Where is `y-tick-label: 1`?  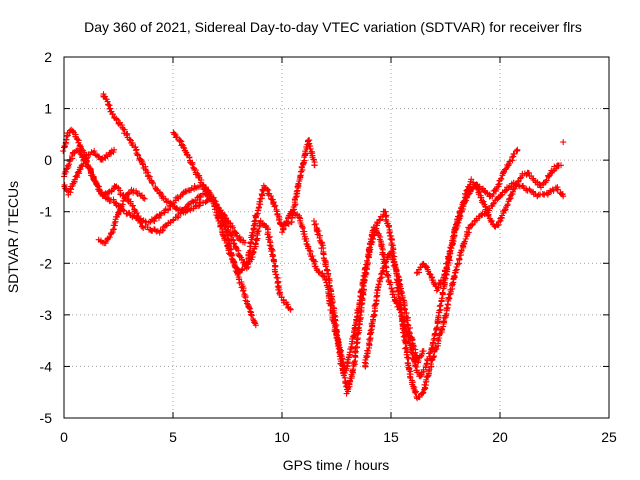
y-tick-label: 1 is located at coordinates (48, 109).